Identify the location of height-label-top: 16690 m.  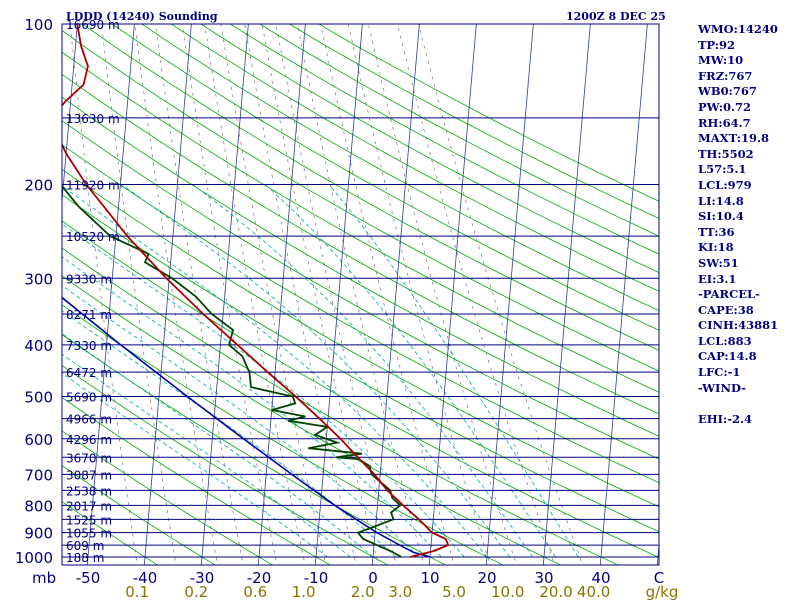
(93, 25).